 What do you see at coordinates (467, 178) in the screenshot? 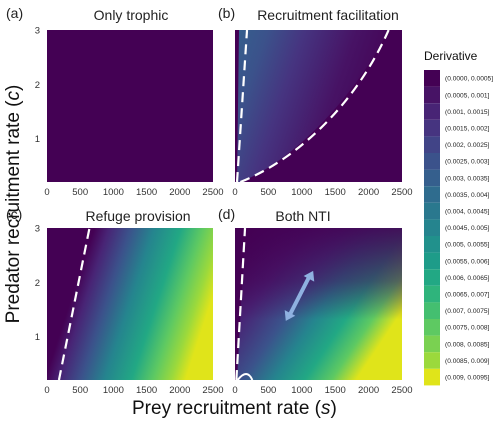
I see `legend-label: (0.003, 0.0035]` at bounding box center [467, 178].